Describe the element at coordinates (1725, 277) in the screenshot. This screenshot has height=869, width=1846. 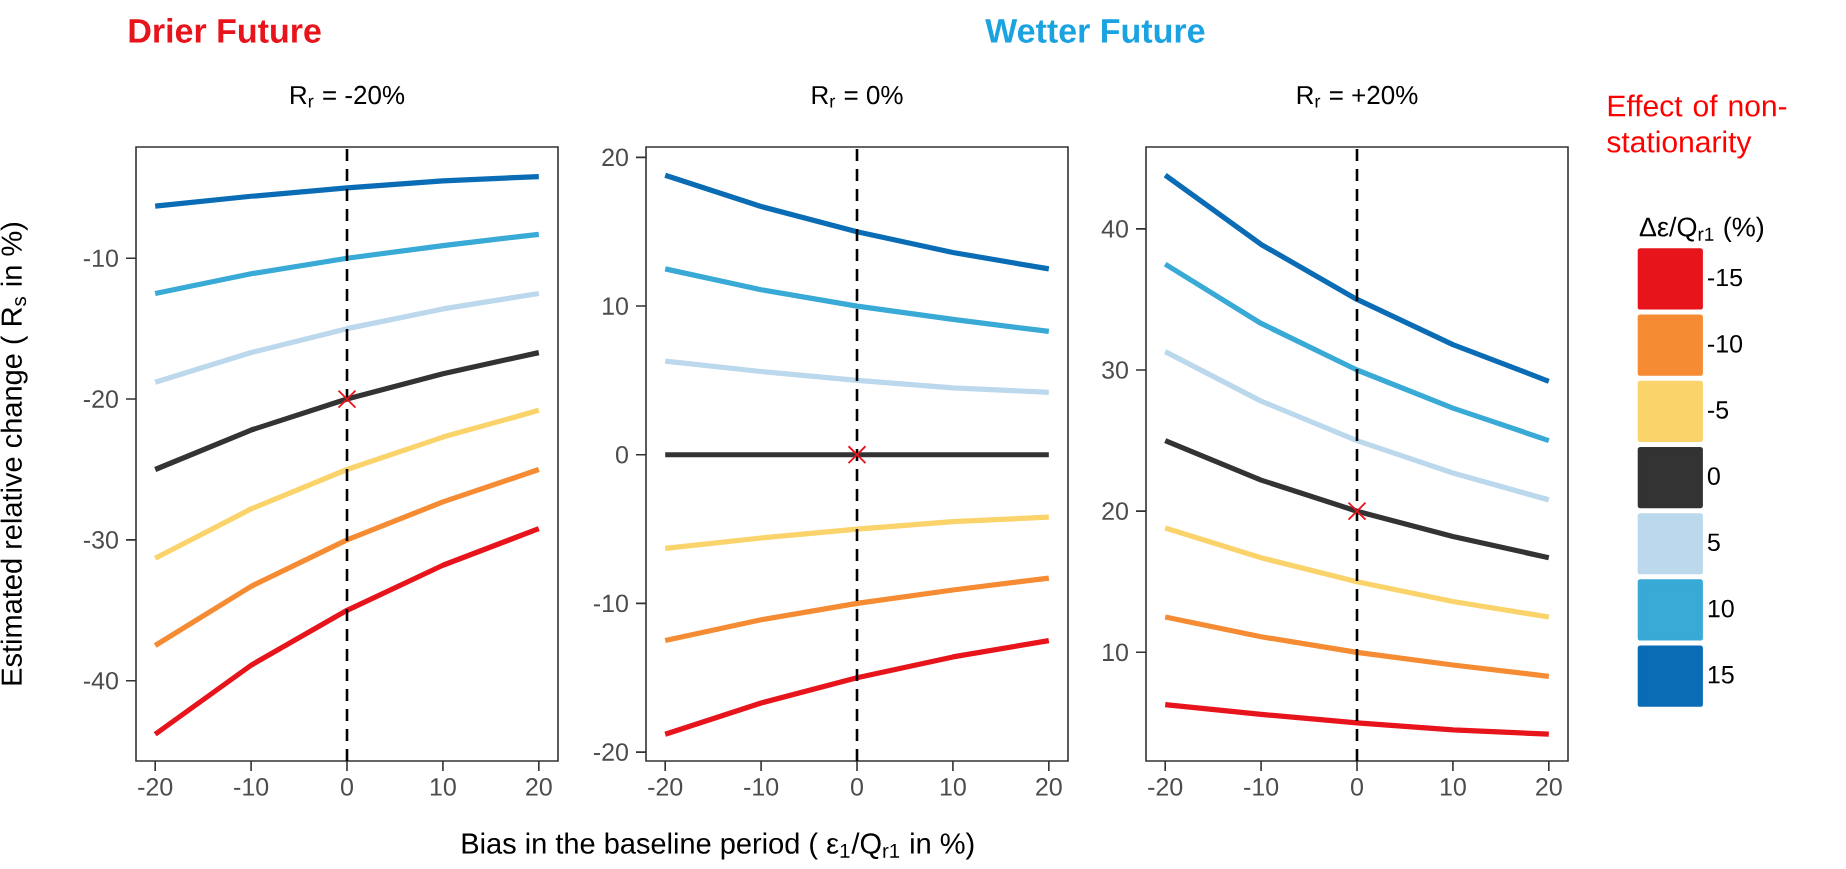
I see `legend-label: -15` at that location.